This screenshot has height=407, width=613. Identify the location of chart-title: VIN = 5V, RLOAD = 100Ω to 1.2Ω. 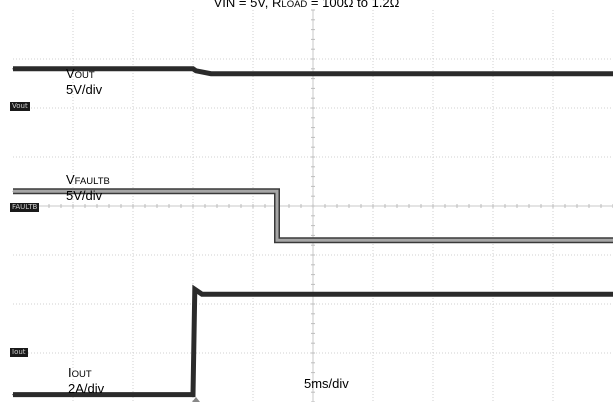
(306, 6).